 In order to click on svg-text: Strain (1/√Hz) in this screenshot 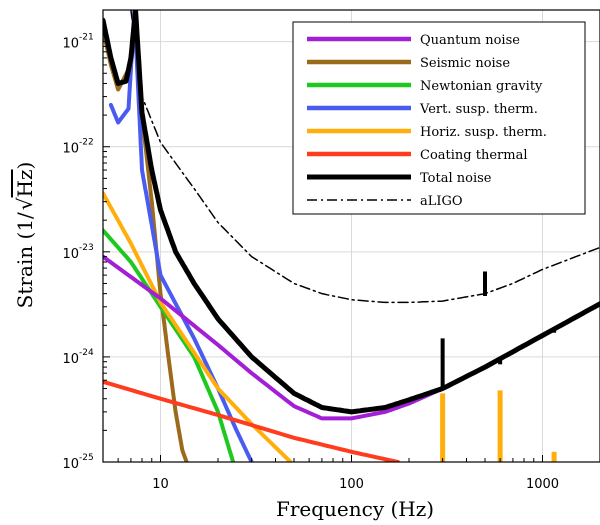, I will do `click(25, 235)`.